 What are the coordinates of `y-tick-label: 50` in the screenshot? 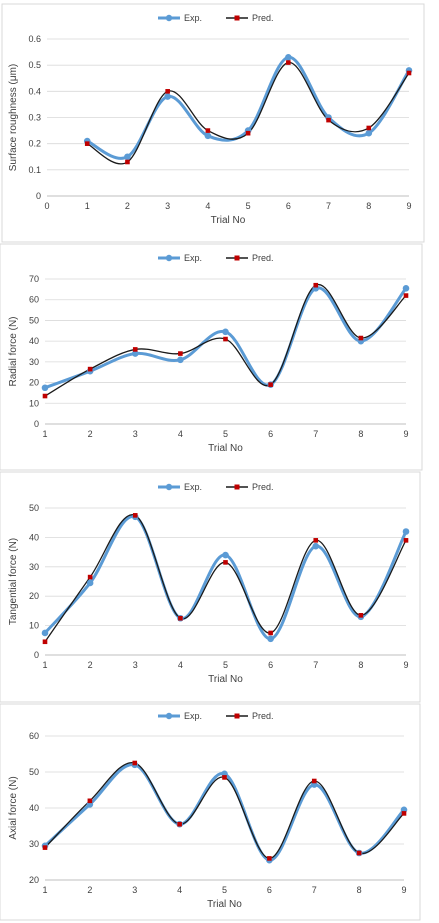 It's located at (34, 772).